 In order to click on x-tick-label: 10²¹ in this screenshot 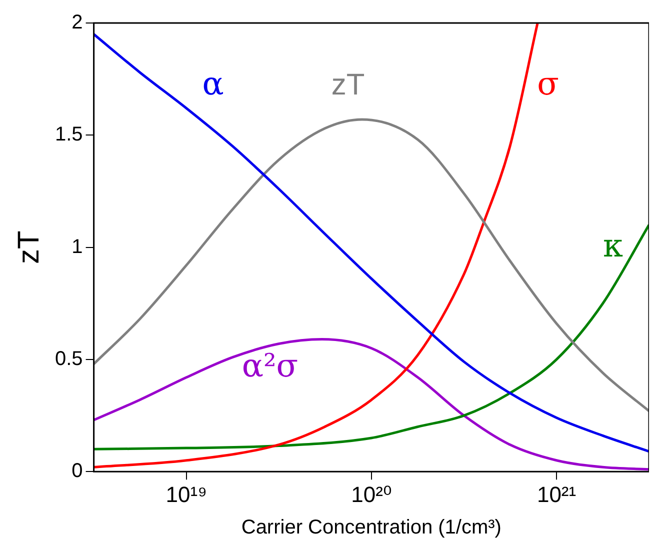, I will do `click(556, 494)`.